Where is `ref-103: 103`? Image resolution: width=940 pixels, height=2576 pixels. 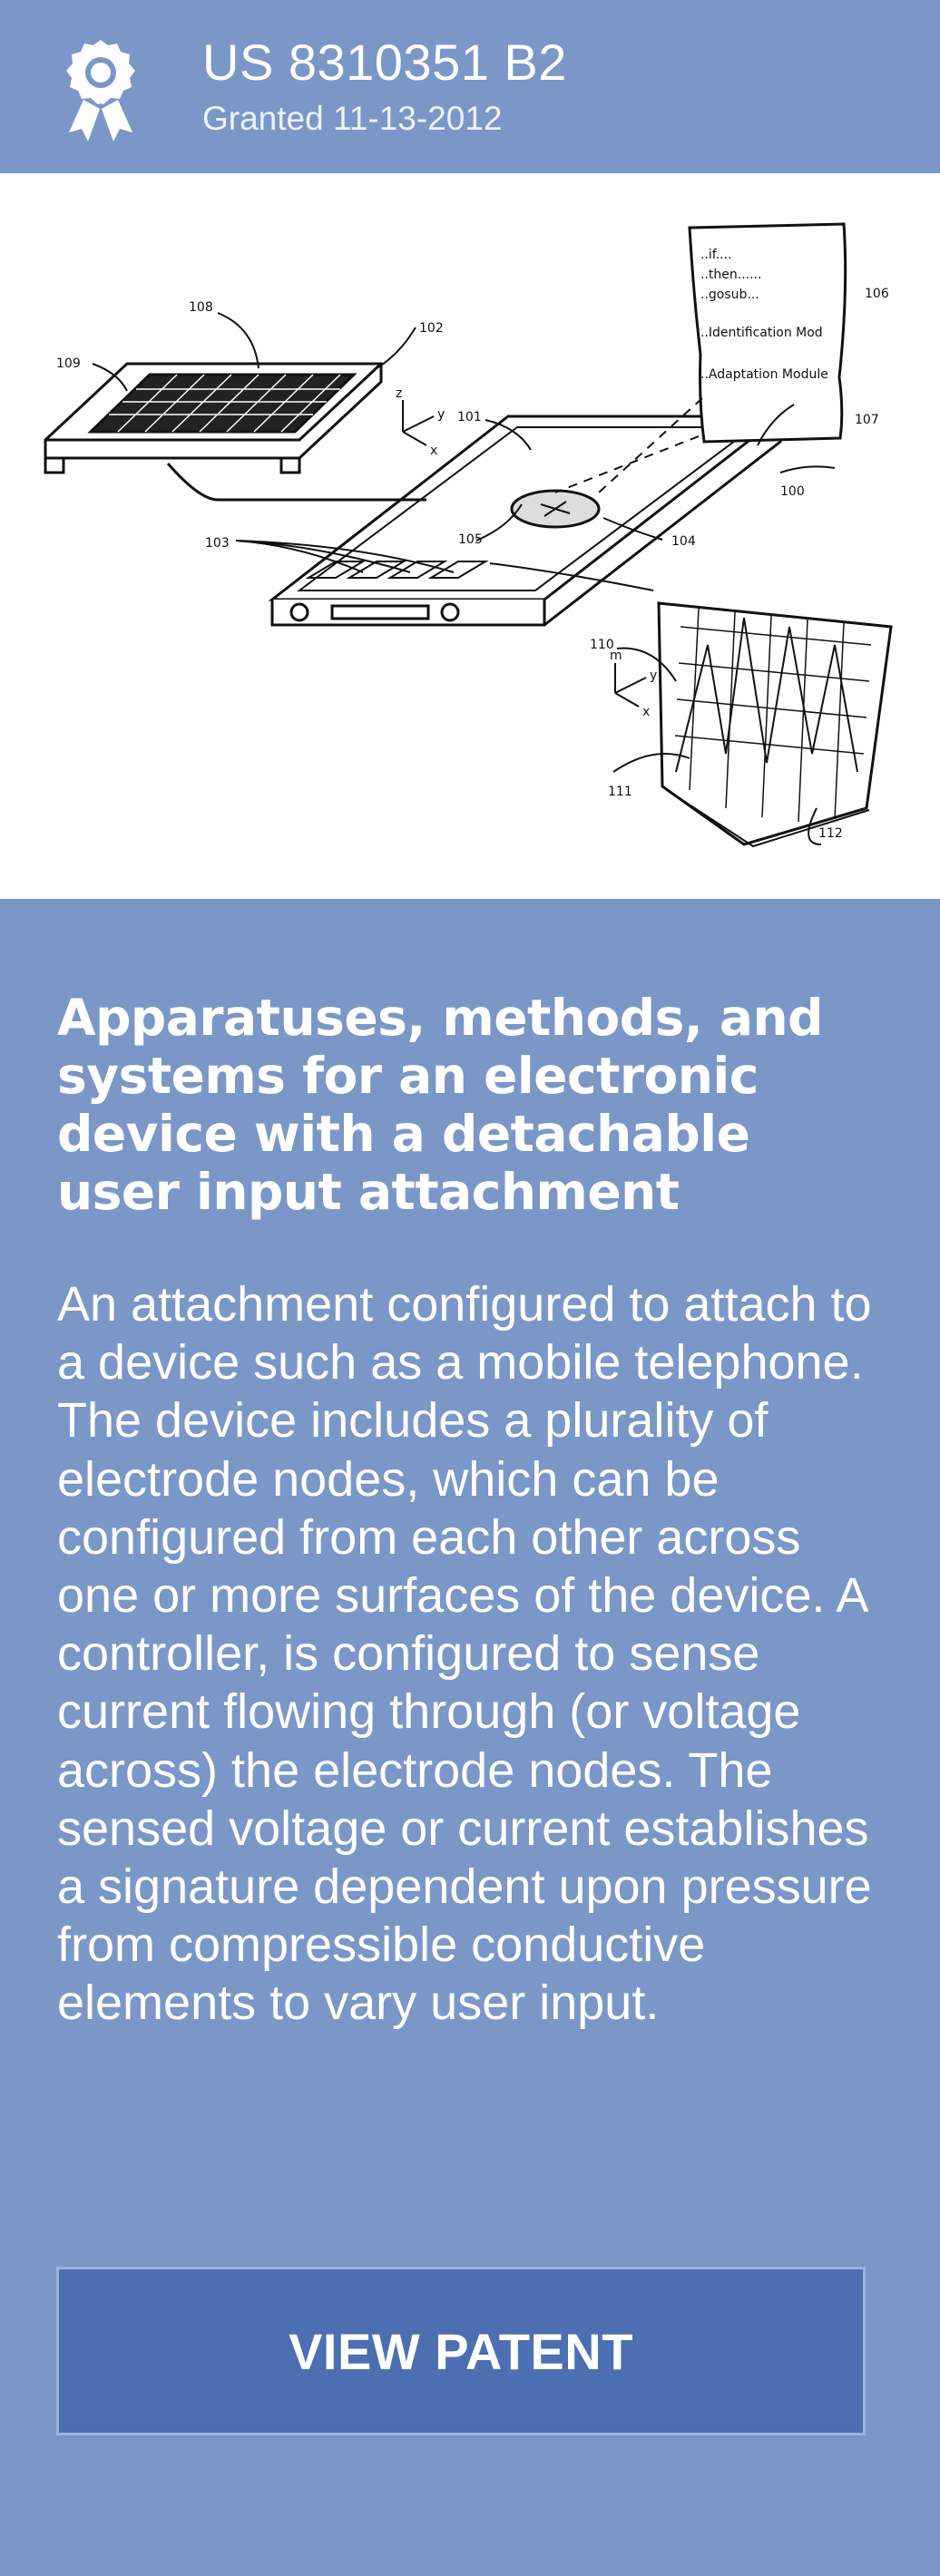
ref-103: 103 is located at coordinates (217, 543).